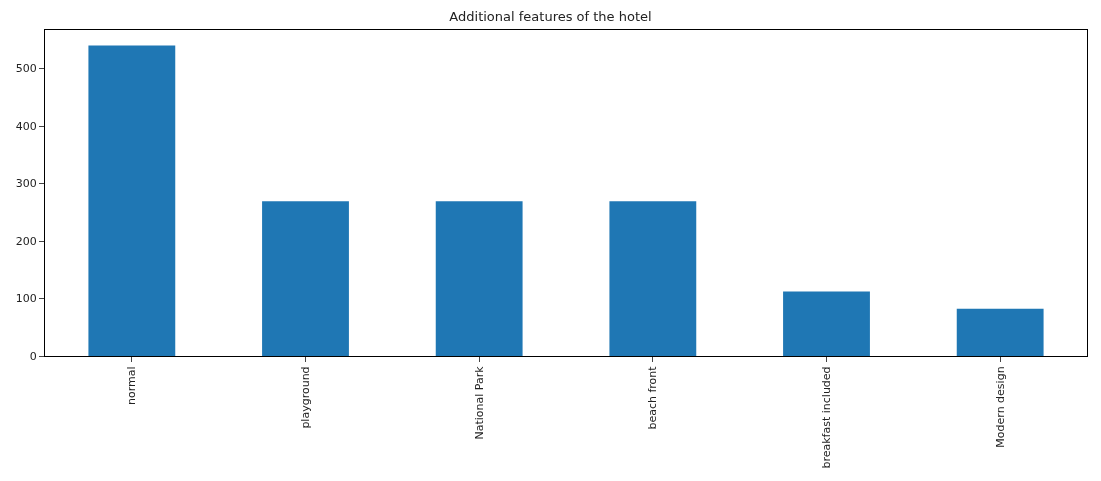 Image resolution: width=1101 pixels, height=481 pixels. I want to click on x-tick-label: normal, so click(132, 385).